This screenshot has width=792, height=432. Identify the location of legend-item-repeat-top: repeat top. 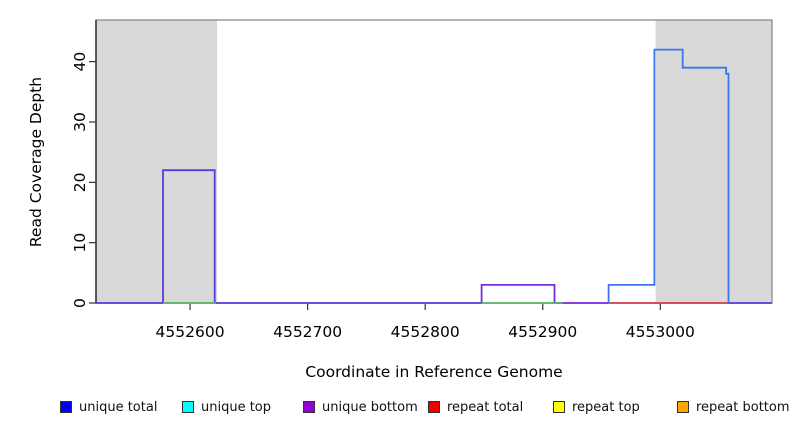
(596, 407).